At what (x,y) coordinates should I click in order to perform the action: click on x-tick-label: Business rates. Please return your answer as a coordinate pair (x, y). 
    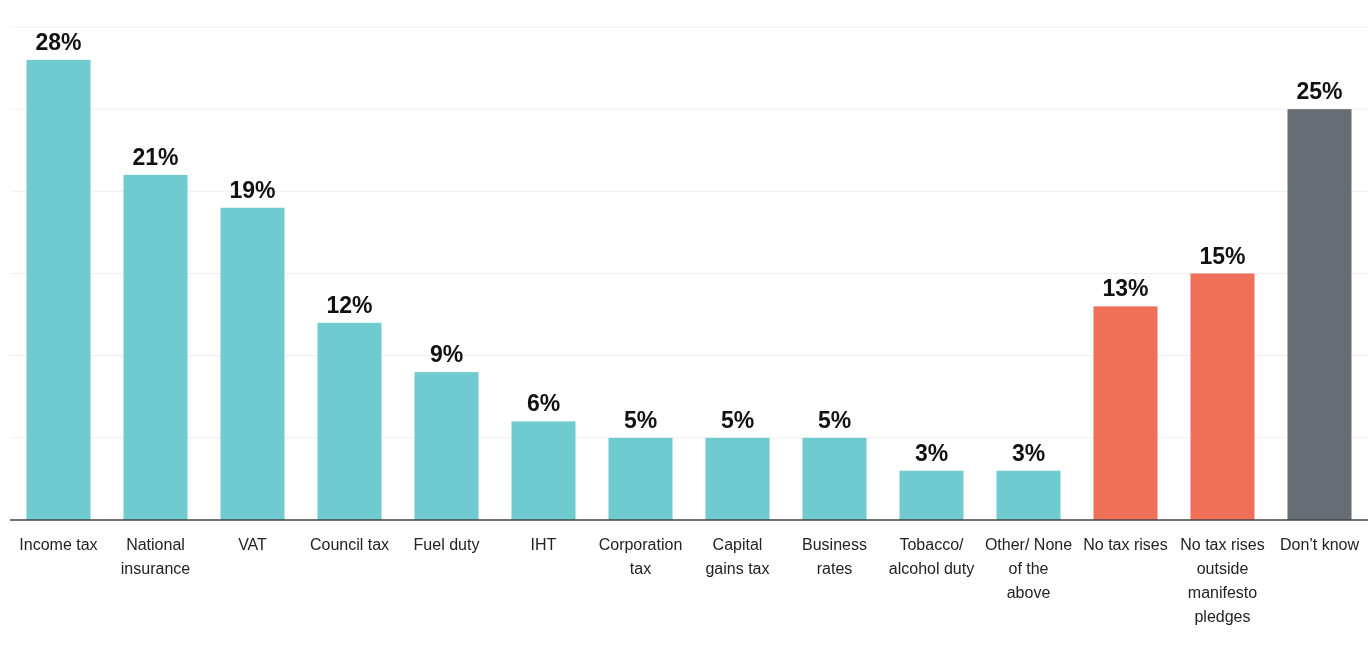
    Looking at the image, I should click on (834, 556).